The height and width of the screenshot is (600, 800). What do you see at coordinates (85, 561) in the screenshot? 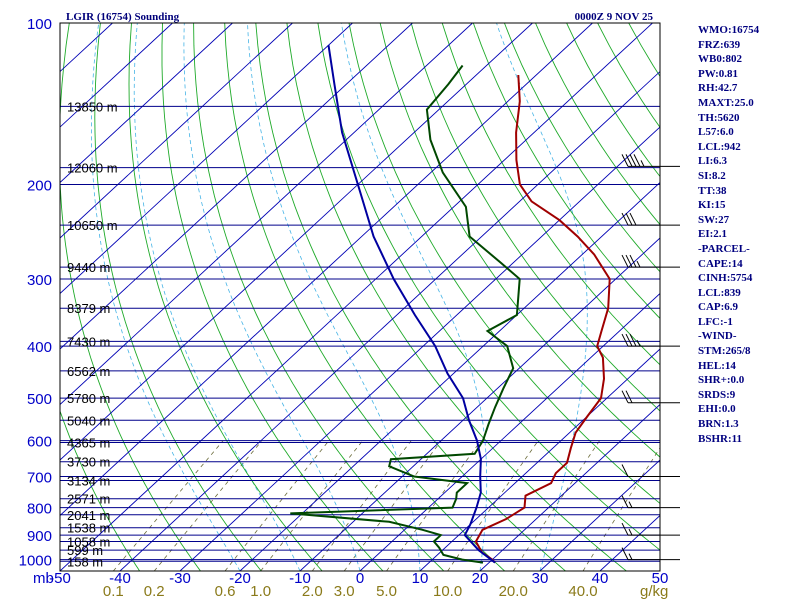
I see `height-label: 158 m` at bounding box center [85, 561].